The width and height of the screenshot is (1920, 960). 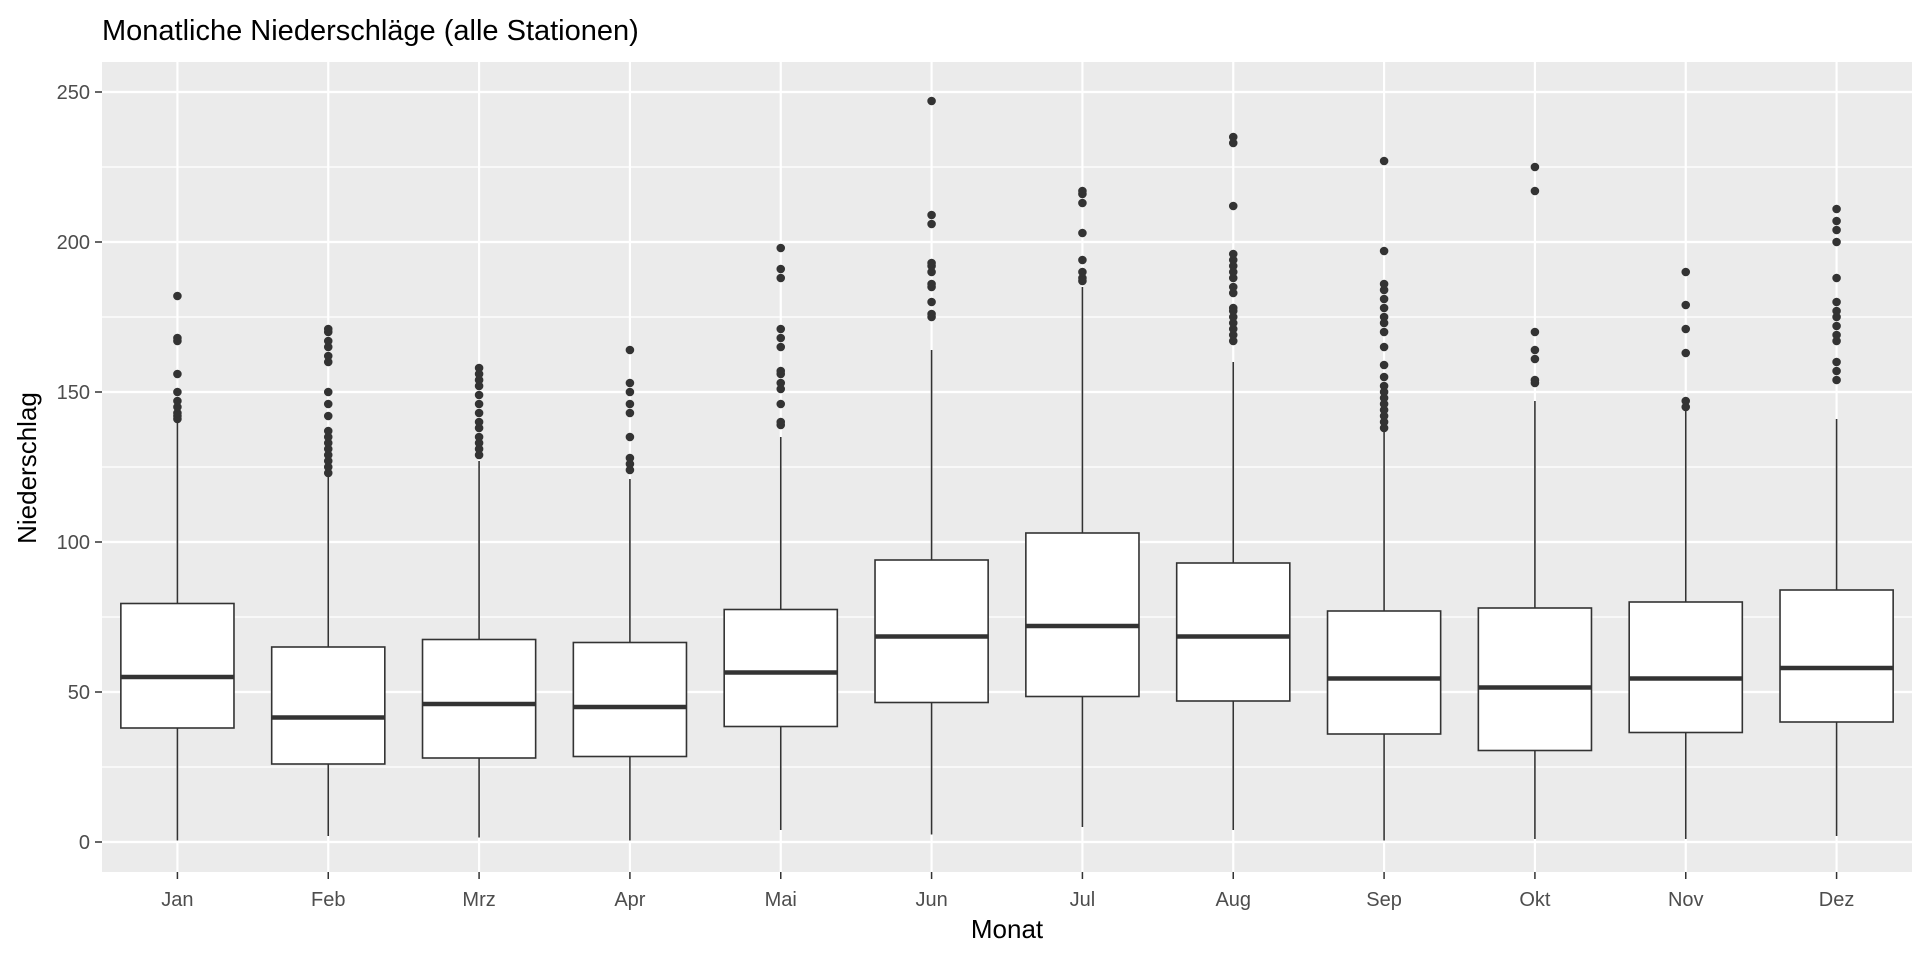 I want to click on x-tick-label: Feb, so click(x=328, y=900).